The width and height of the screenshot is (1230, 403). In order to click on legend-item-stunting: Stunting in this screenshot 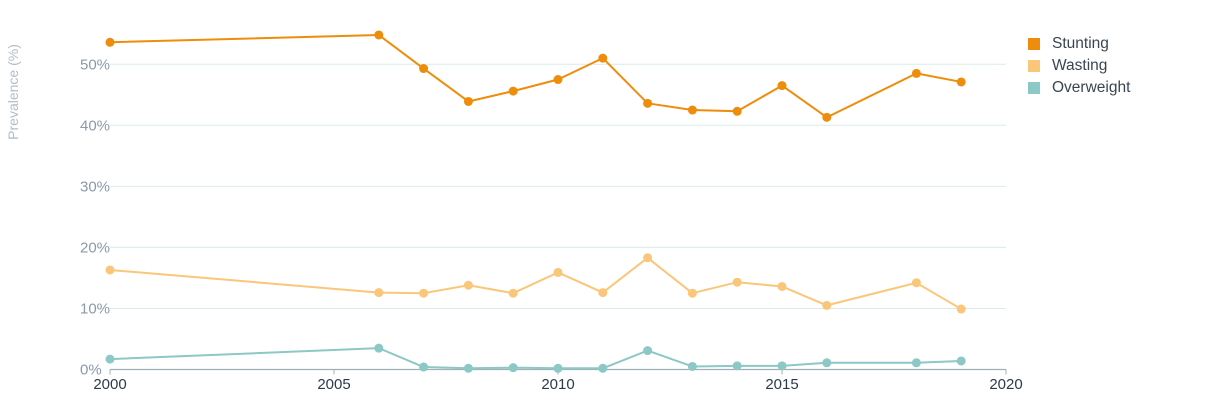, I will do `click(1079, 44)`.